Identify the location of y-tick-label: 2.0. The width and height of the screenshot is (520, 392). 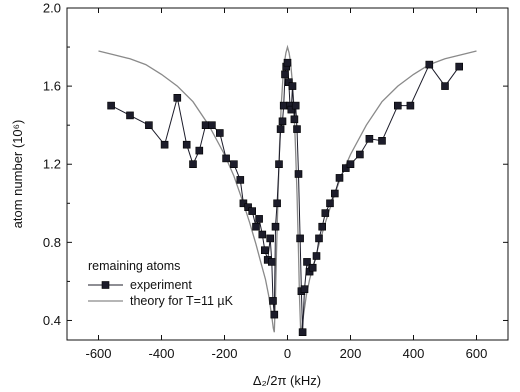
(52, 8).